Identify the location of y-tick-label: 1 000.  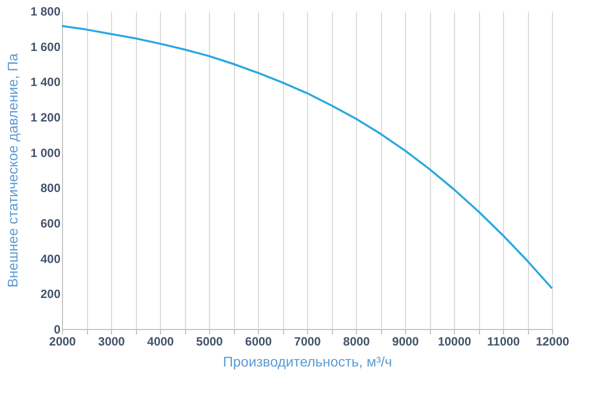
(45, 153).